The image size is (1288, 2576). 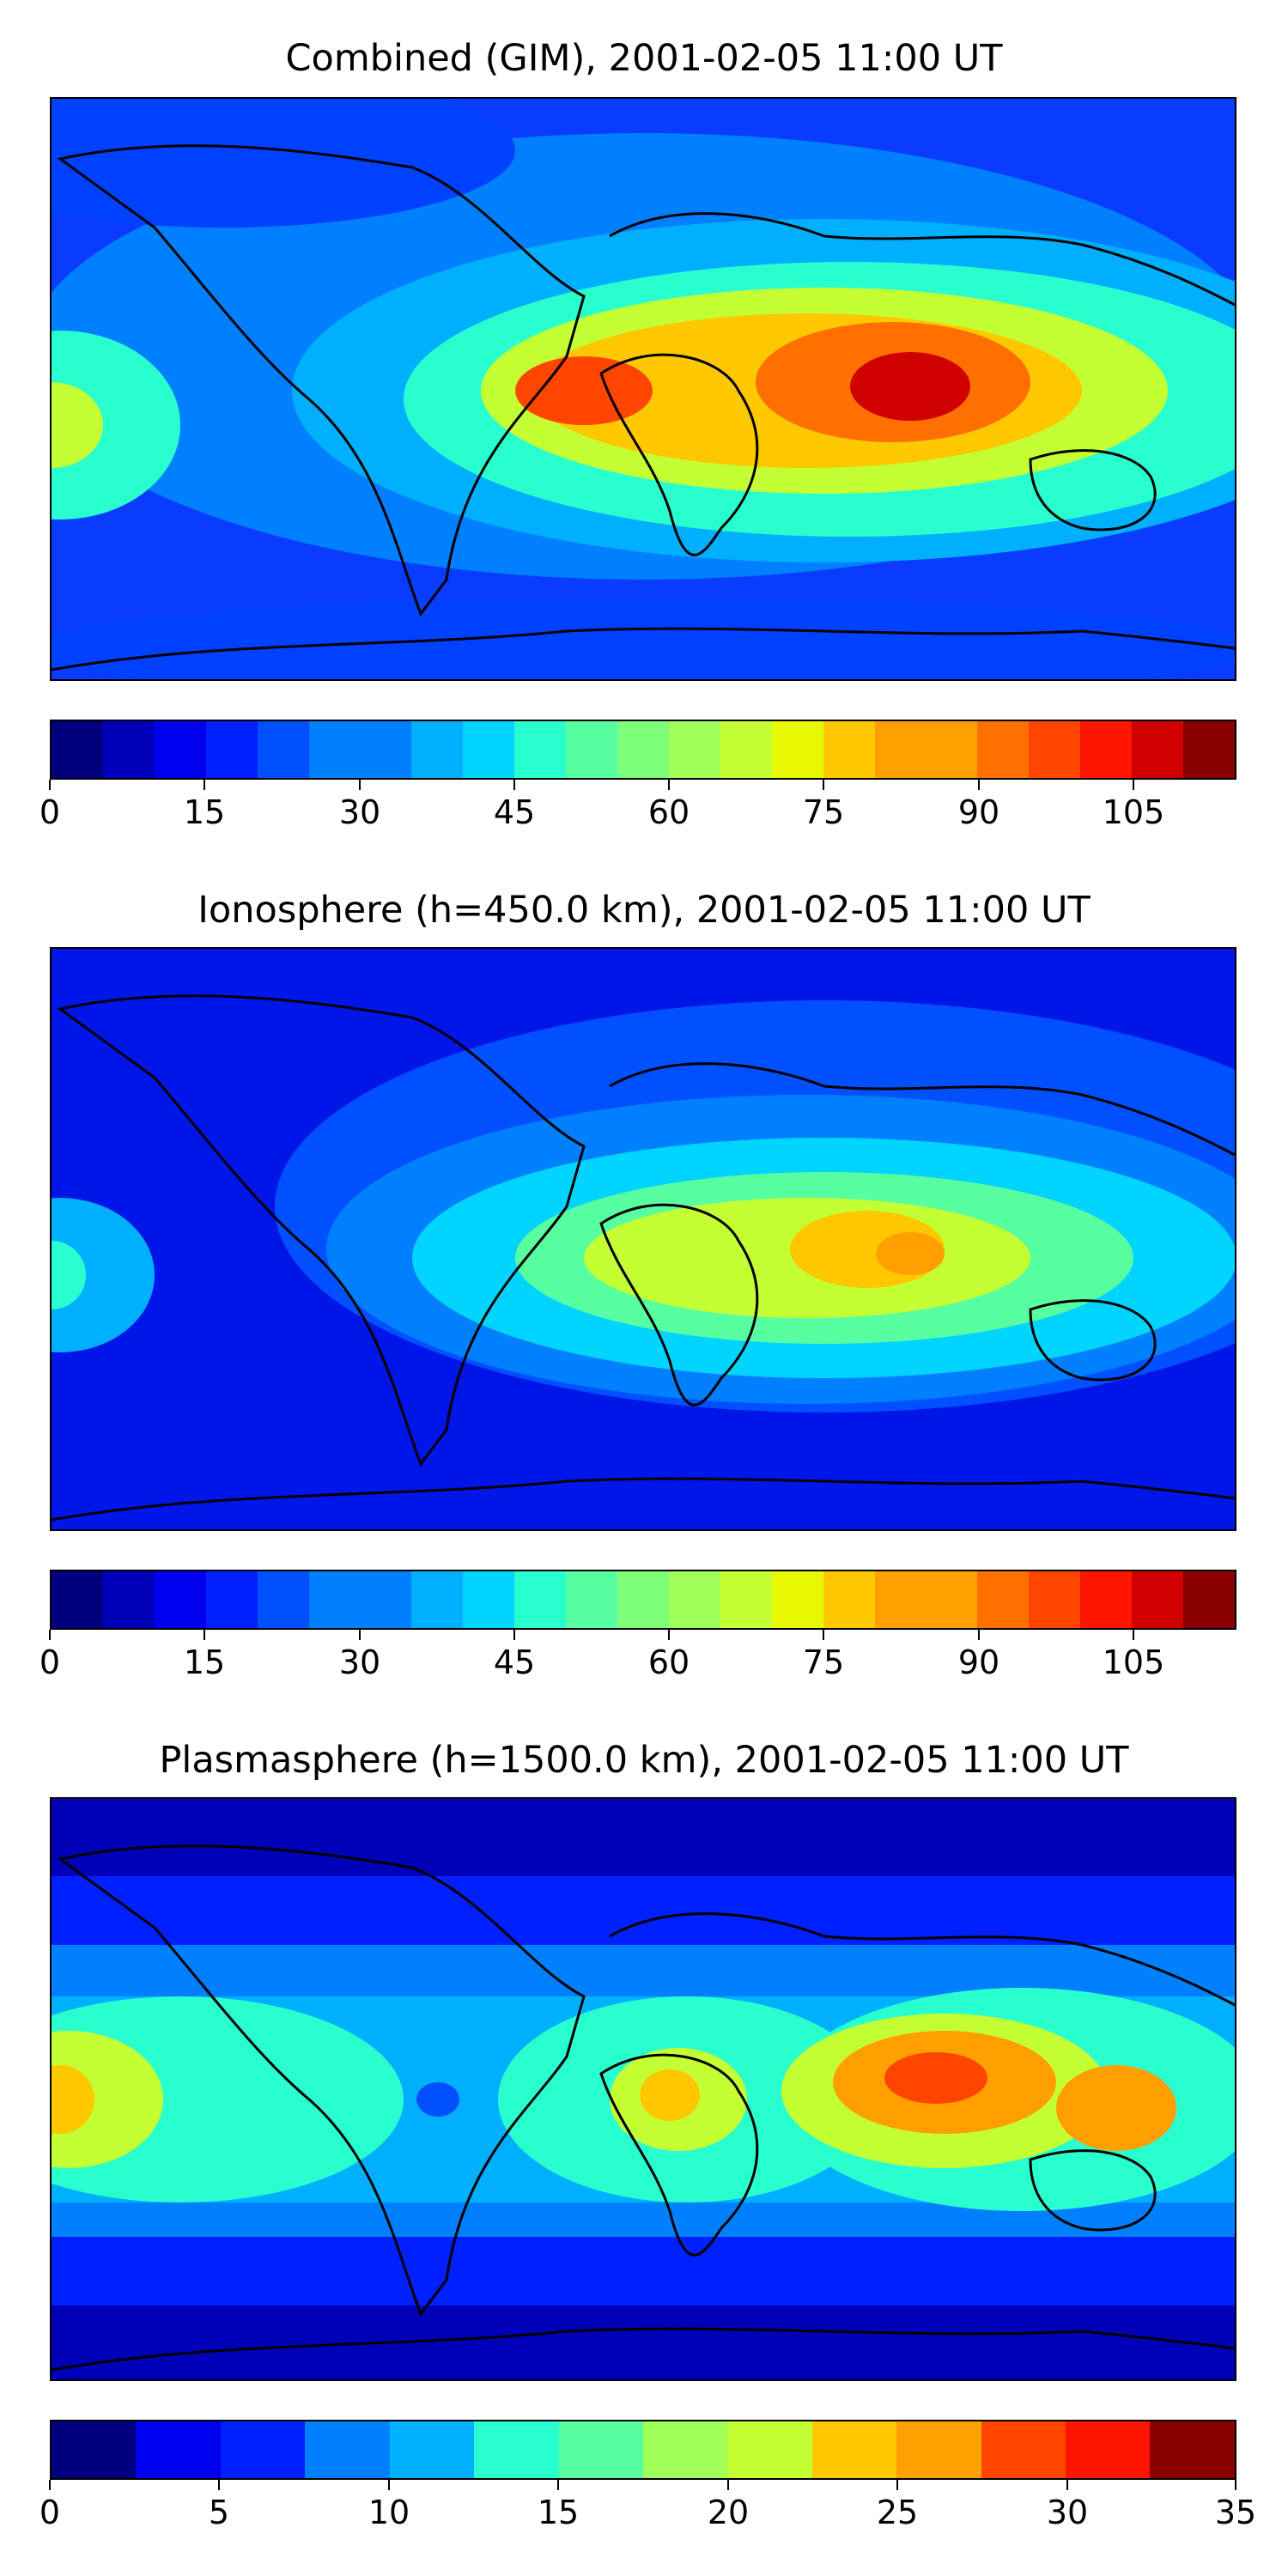 What do you see at coordinates (643, 750) in the screenshot?
I see `colorbar-combined` at bounding box center [643, 750].